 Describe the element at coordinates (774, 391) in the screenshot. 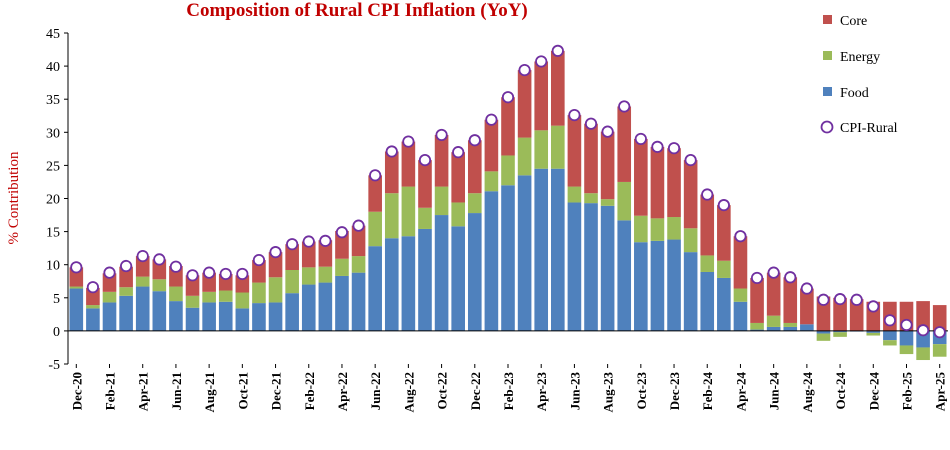

I see `x-tick-label: Jun-24` at that location.